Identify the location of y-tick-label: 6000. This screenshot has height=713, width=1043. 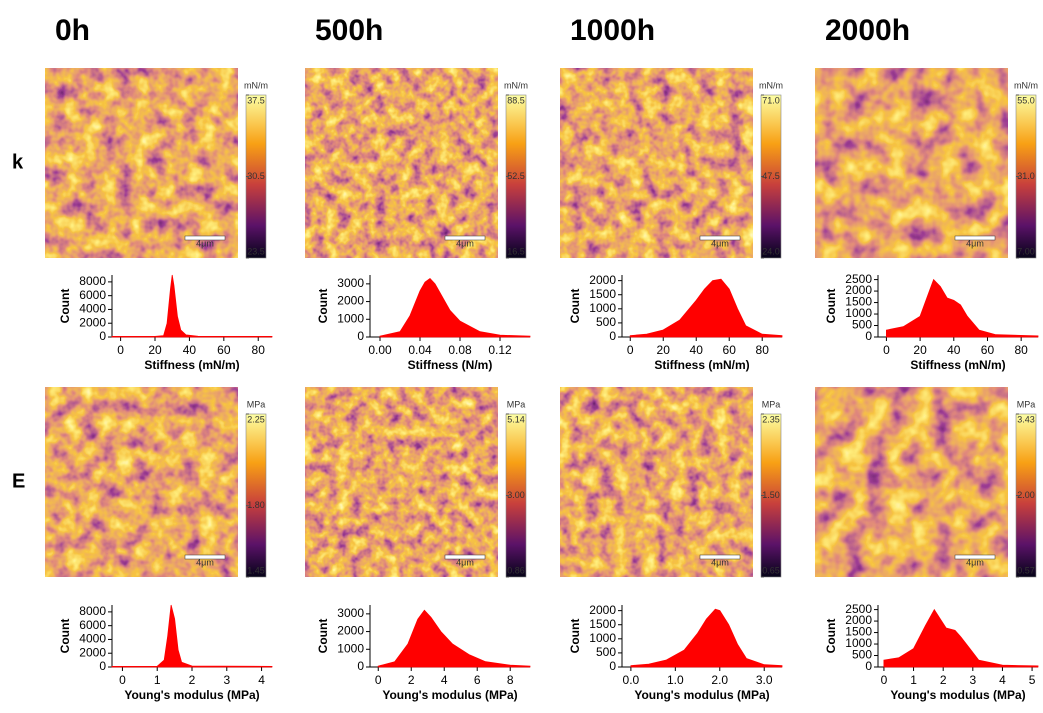
(92, 295).